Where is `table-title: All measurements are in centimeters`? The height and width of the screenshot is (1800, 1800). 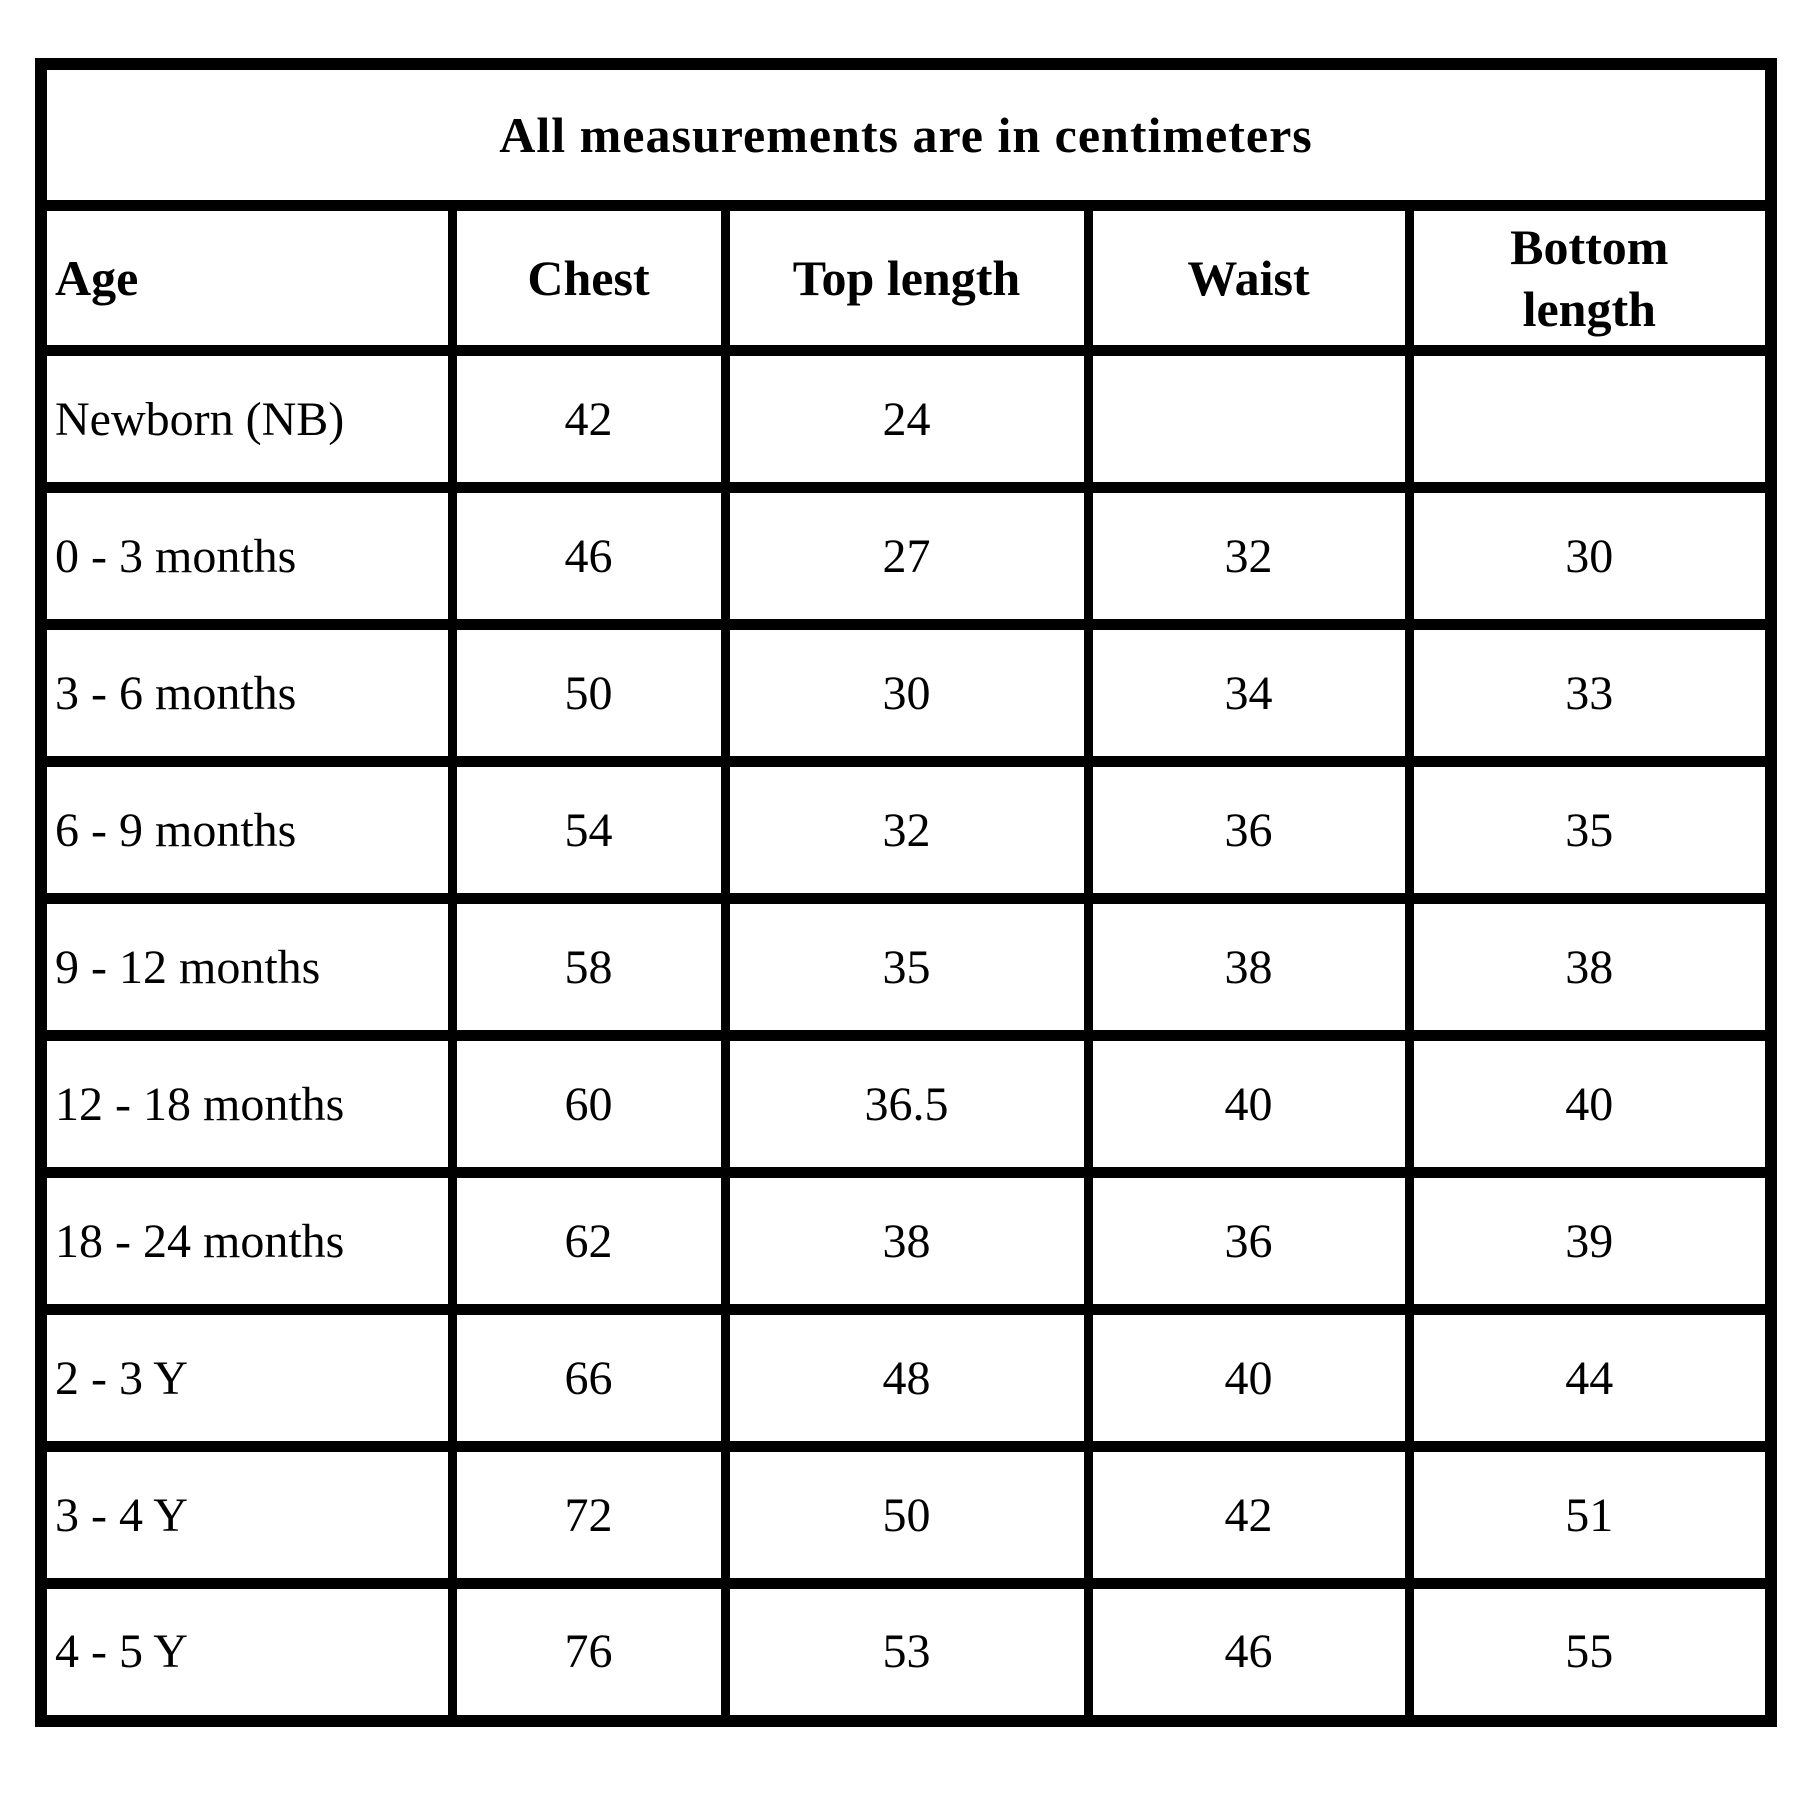 table-title: All measurements are in centimeters is located at coordinates (906, 134).